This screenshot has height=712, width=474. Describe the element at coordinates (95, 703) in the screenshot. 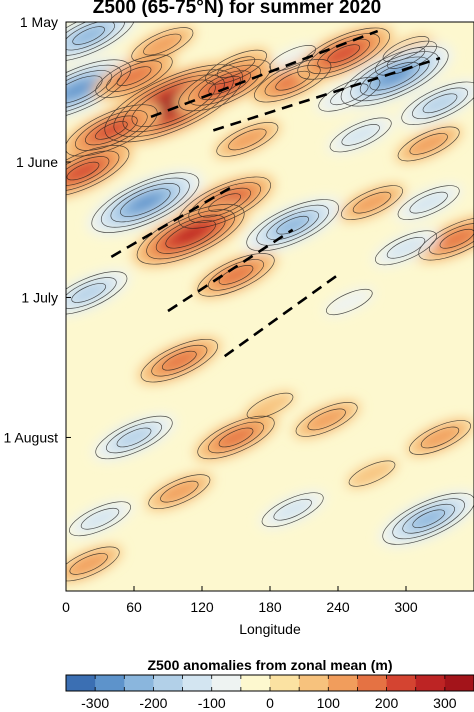

I see `colorbar-tick-label: -300` at that location.